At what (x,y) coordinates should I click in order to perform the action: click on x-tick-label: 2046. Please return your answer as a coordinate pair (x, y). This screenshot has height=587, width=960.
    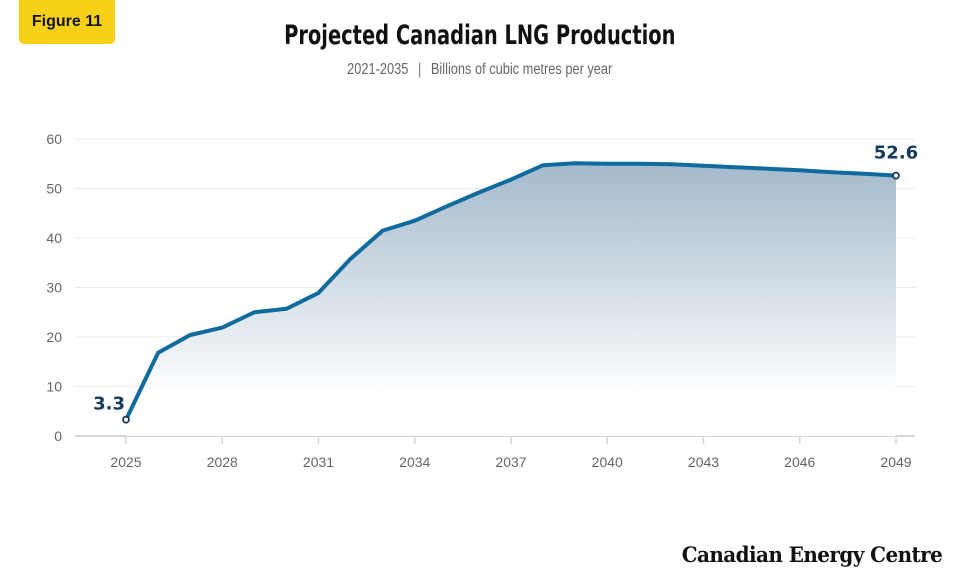
    Looking at the image, I should click on (799, 462).